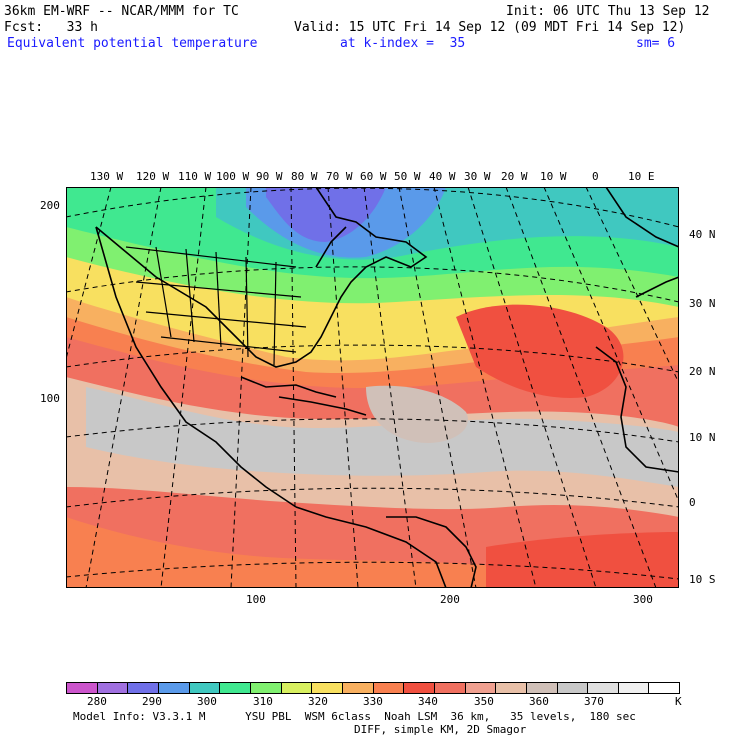 This screenshot has height=740, width=740. Describe the element at coordinates (50, 205) in the screenshot. I see `grid-y-label: 200` at that location.